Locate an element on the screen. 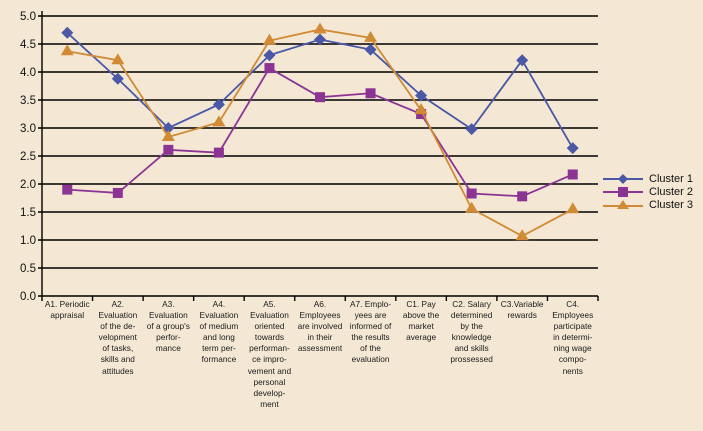 The height and width of the screenshot is (431, 703). square-marker-icon is located at coordinates (623, 191).